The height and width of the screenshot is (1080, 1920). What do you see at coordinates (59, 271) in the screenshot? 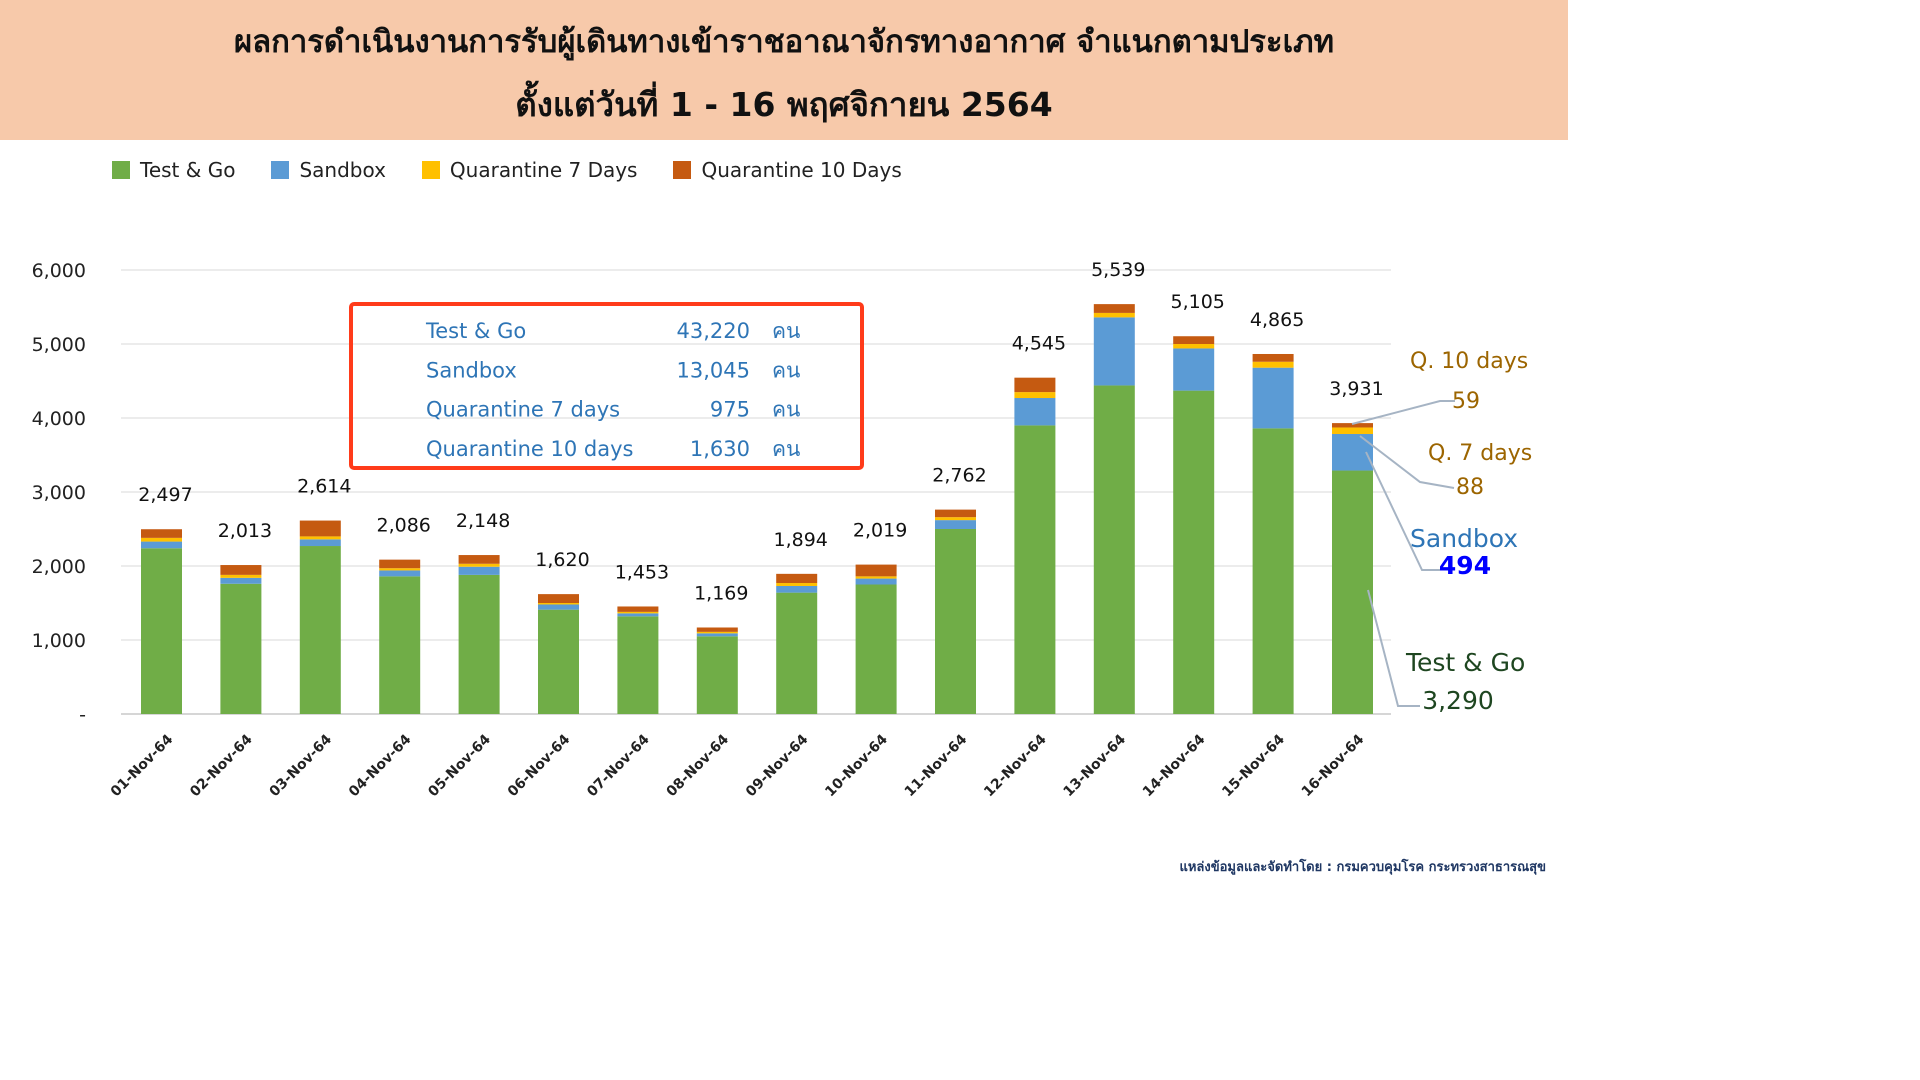
I see `y-tick-label: 6,000` at bounding box center [59, 271].